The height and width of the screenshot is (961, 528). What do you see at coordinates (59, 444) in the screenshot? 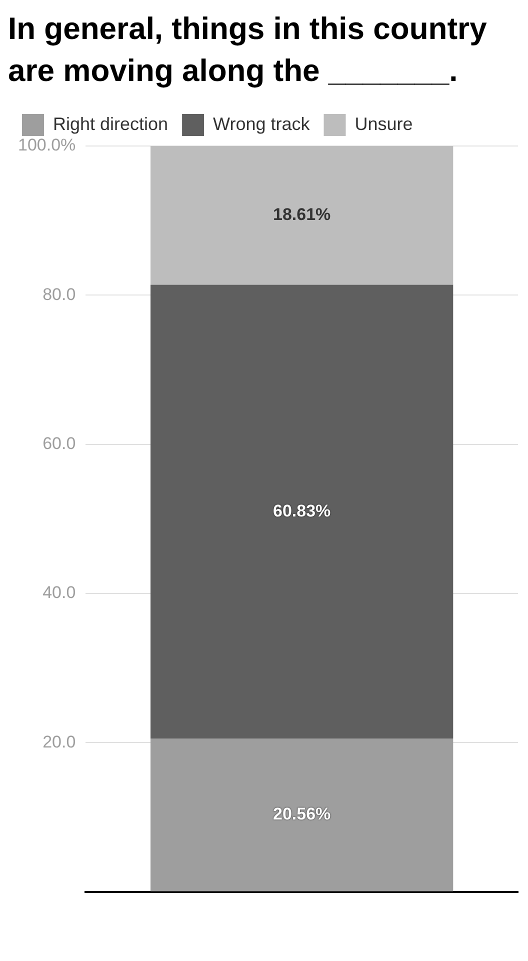
I see `y-tick-label: 60.0` at bounding box center [59, 444].